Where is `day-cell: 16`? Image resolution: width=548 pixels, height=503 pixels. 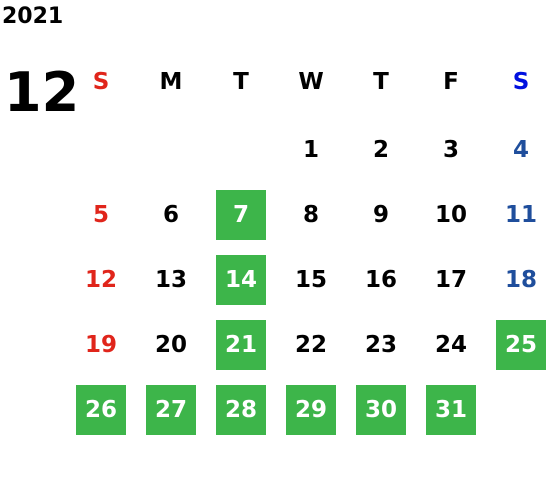 day-cell: 16 is located at coordinates (380, 280).